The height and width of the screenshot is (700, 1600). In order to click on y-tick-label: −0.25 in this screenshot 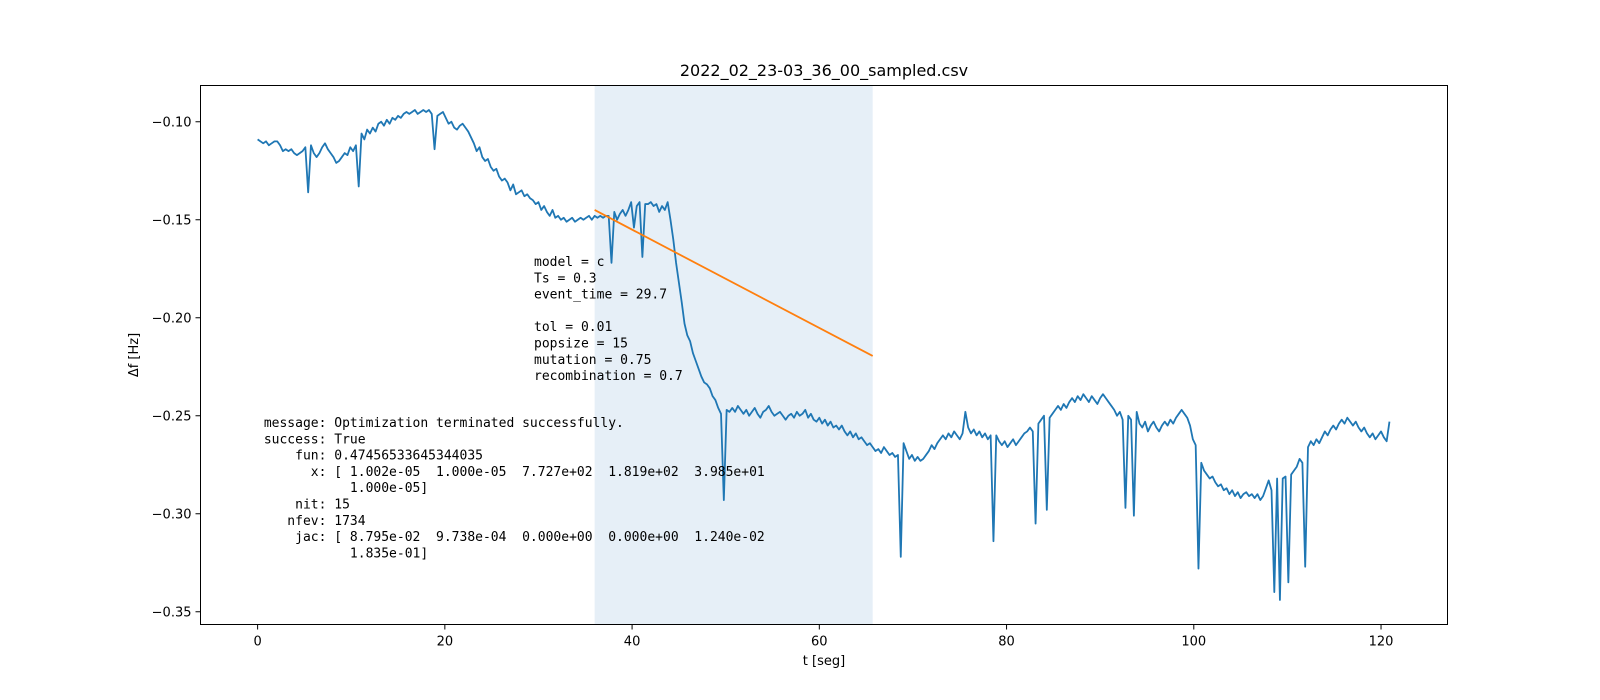, I will do `click(172, 416)`.